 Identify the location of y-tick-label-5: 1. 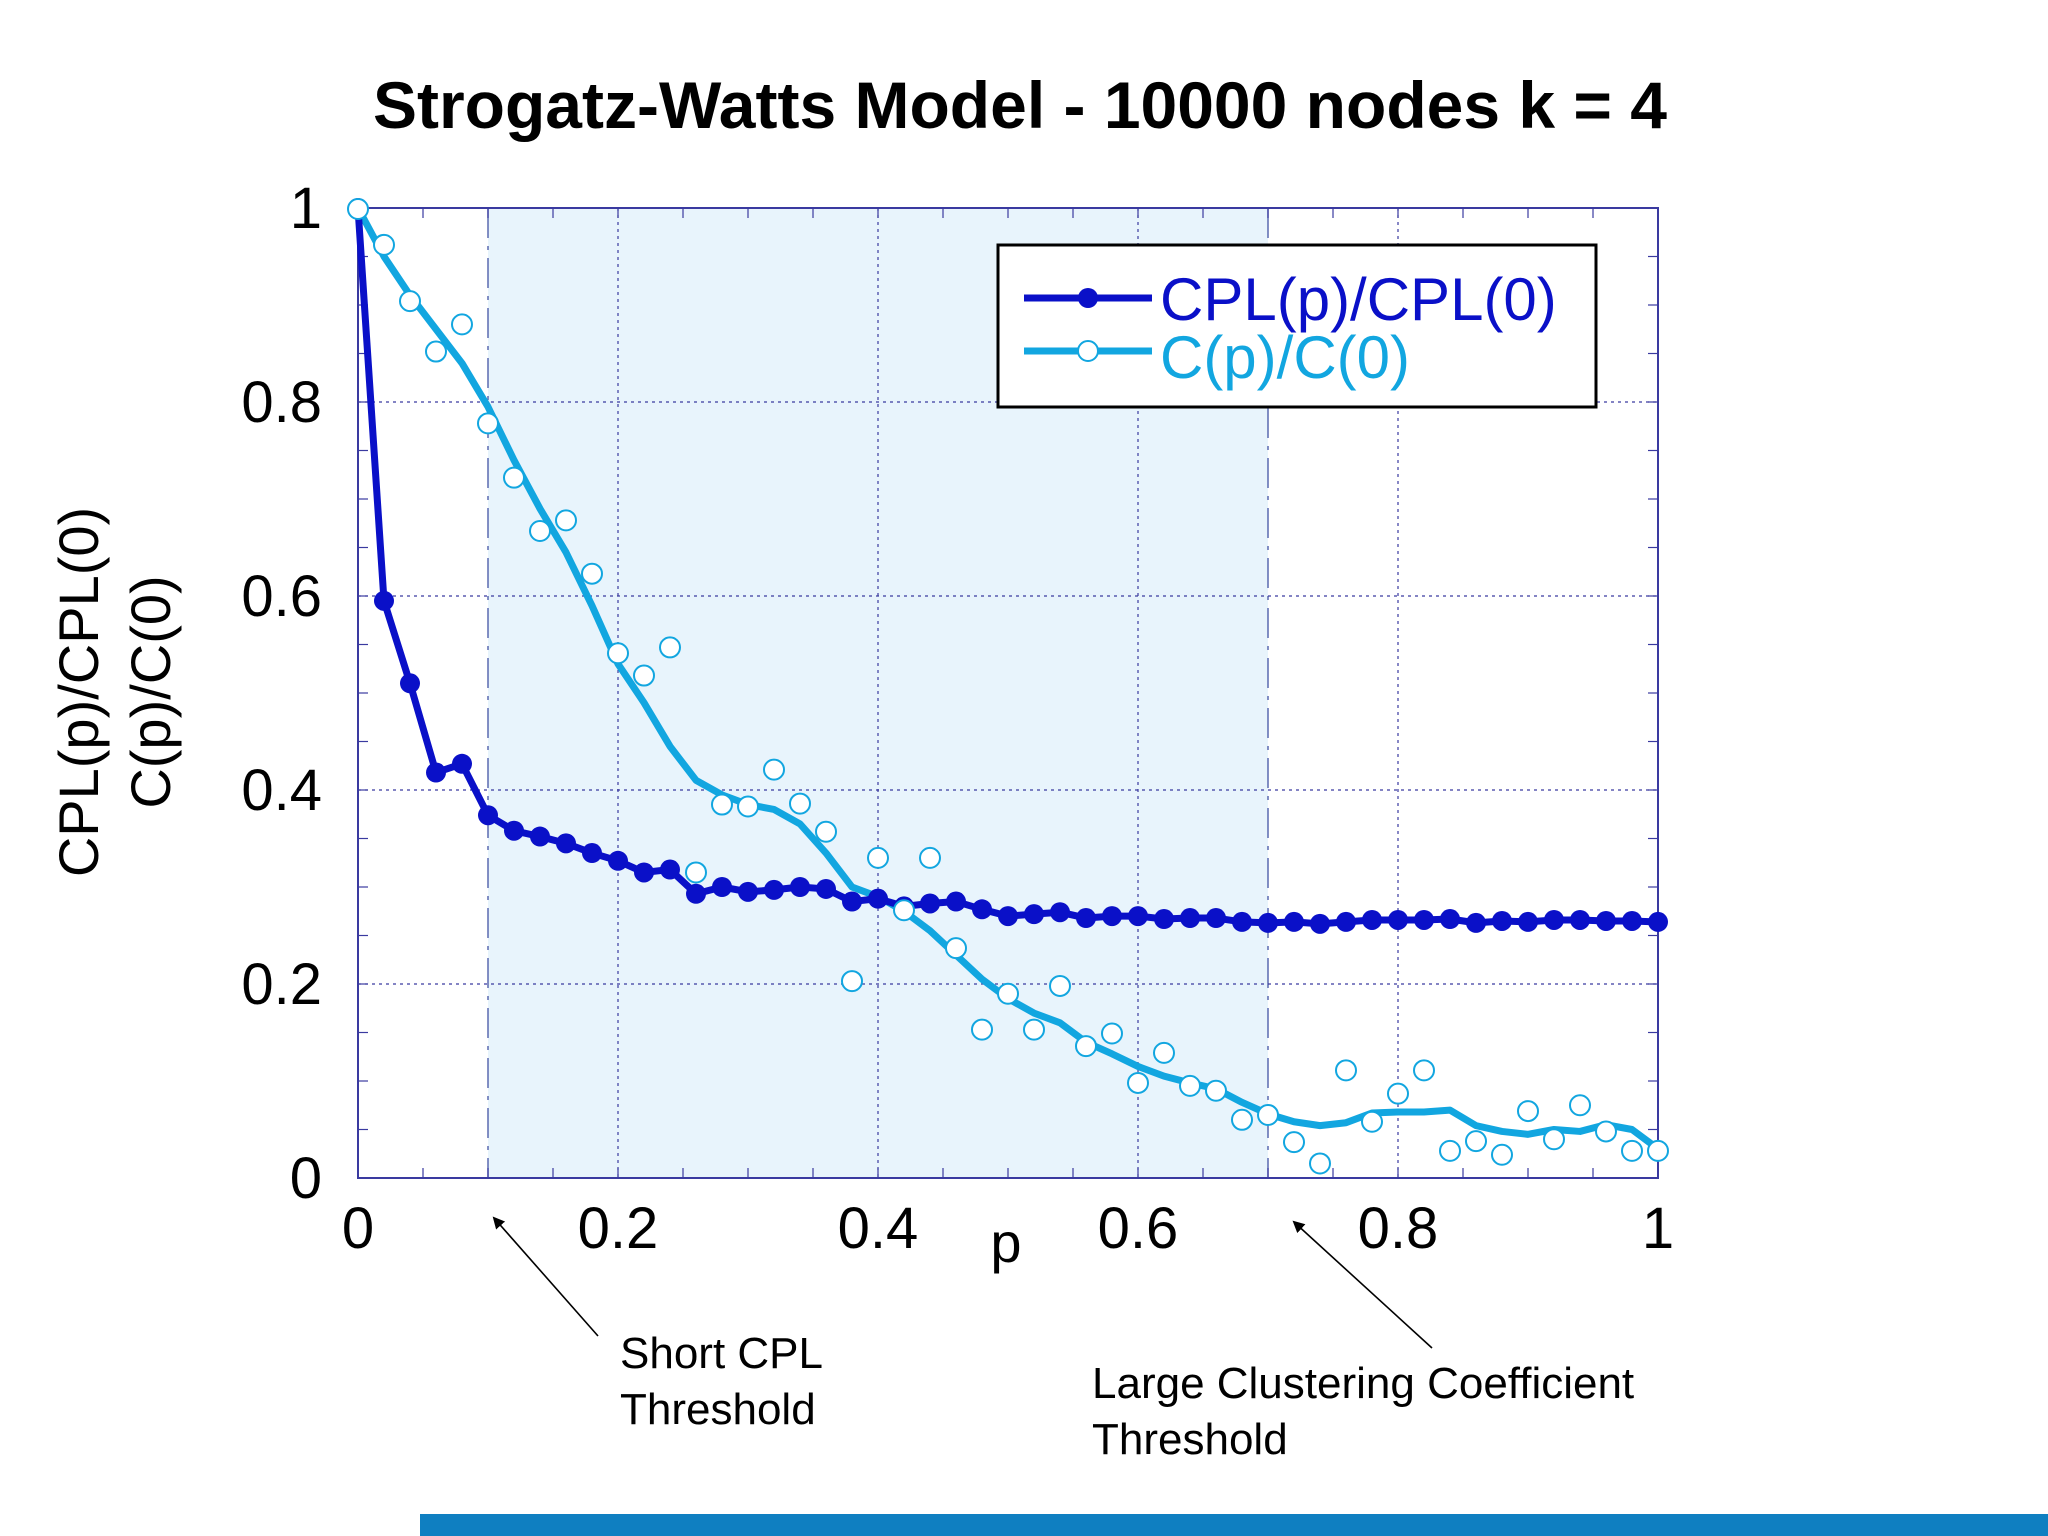
(306, 208).